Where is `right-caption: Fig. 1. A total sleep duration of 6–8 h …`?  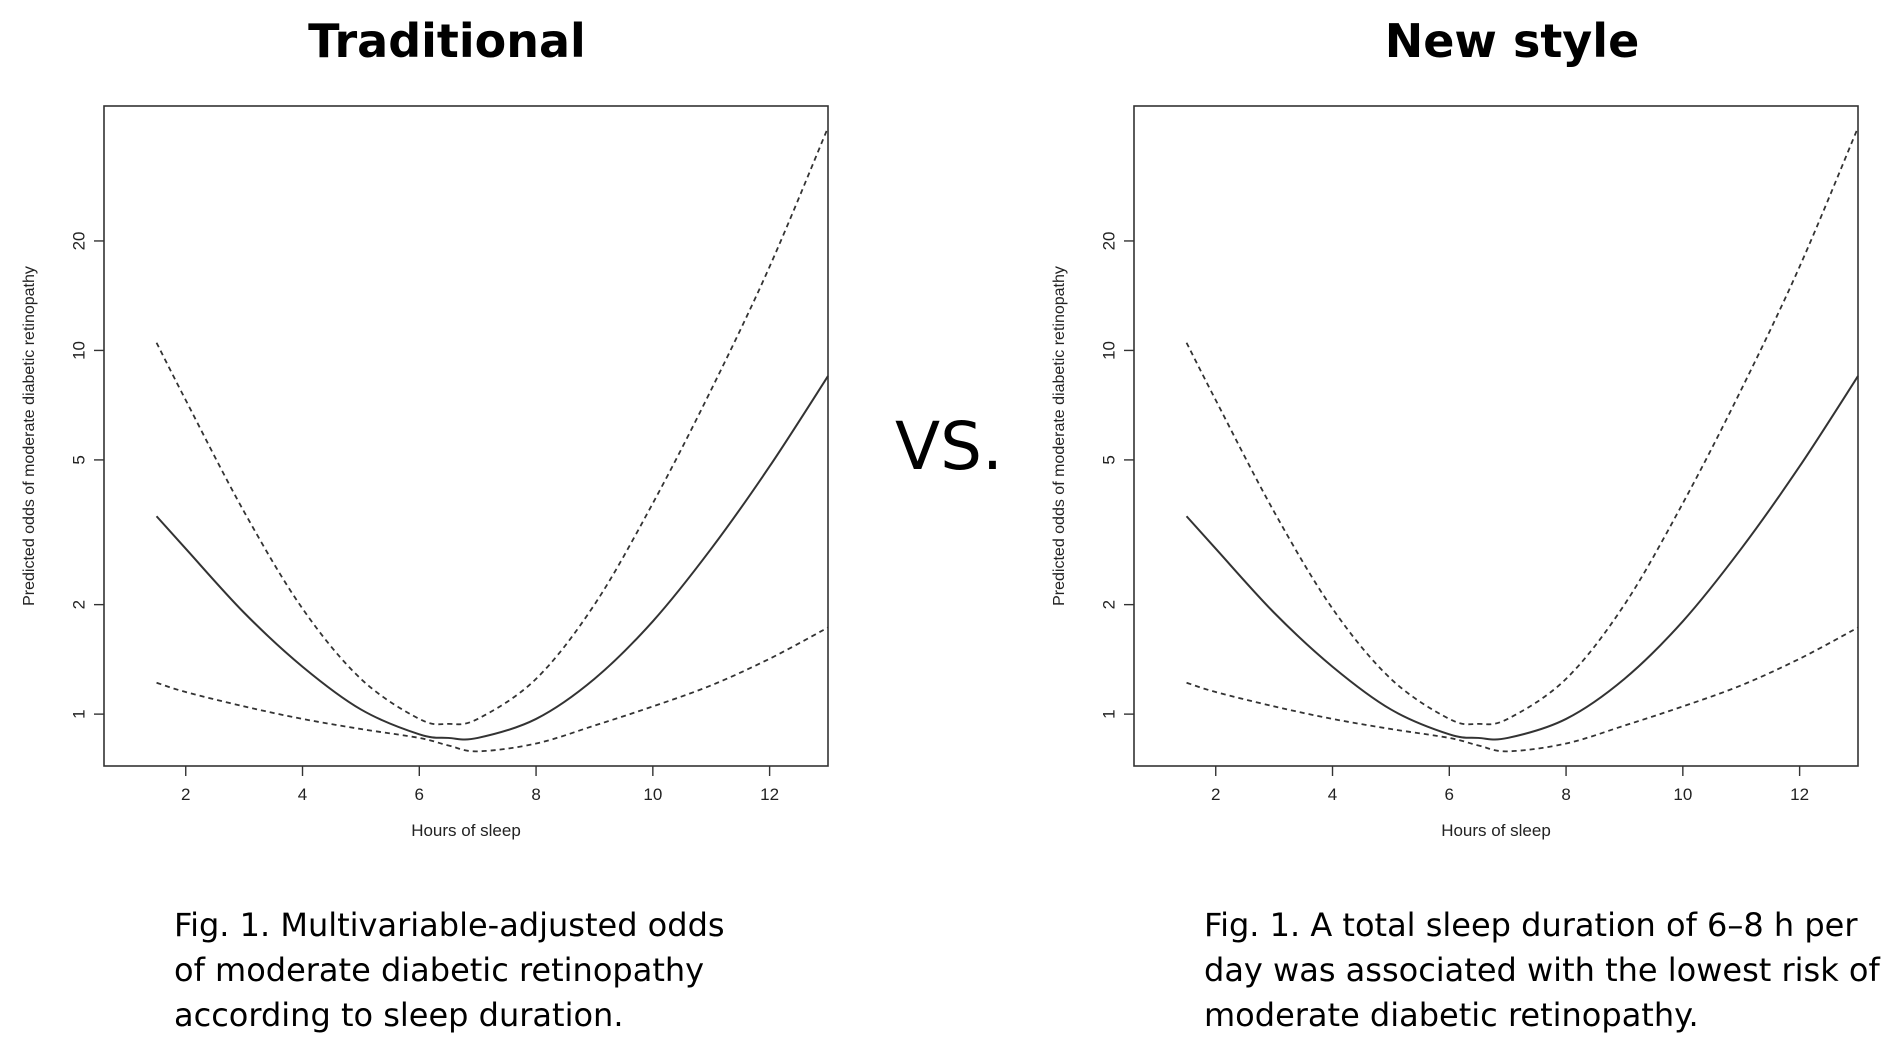
right-caption: Fig. 1. A total sleep duration of 6–8 h … is located at coordinates (1542, 970).